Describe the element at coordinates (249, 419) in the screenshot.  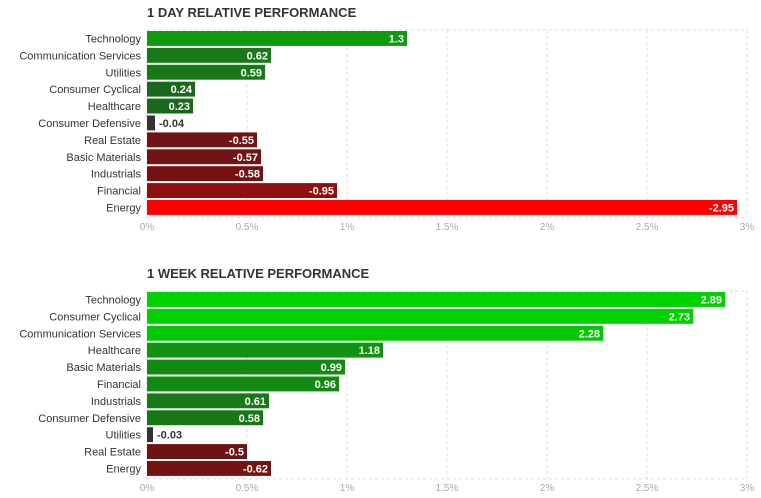
I see `value-label: 0.58` at that location.